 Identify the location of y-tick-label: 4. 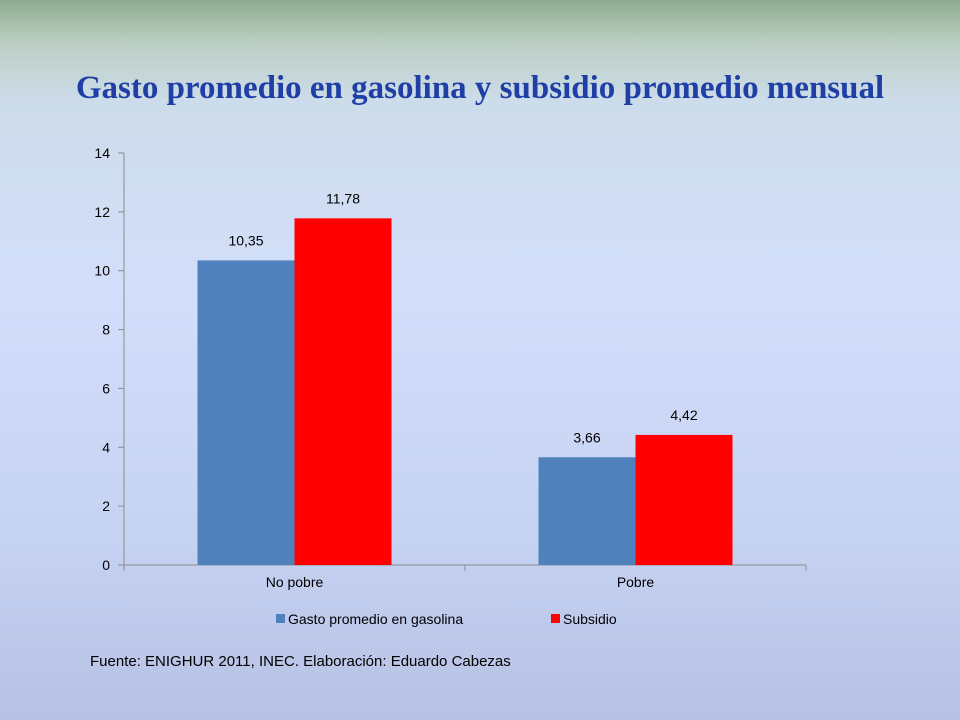
(106, 447).